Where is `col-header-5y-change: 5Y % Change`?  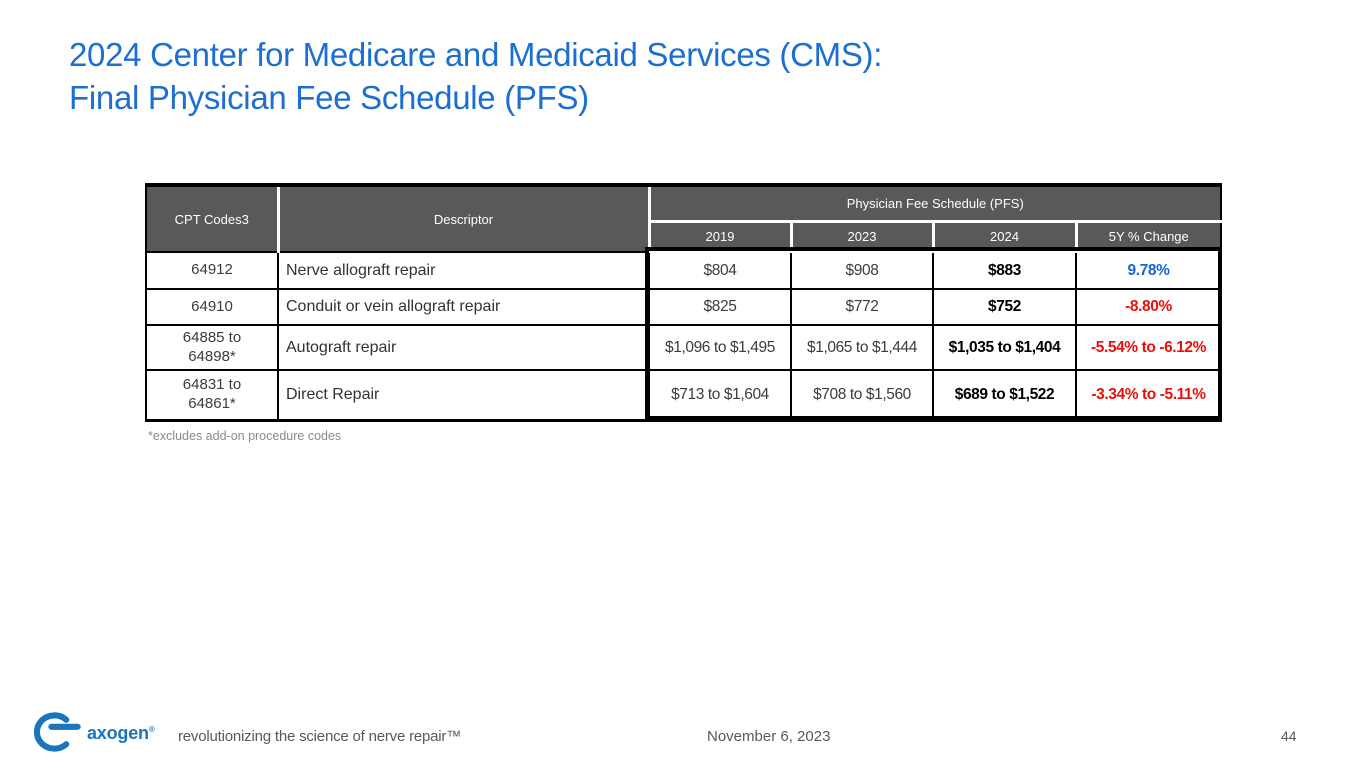 col-header-5y-change: 5Y % Change is located at coordinates (1149, 237).